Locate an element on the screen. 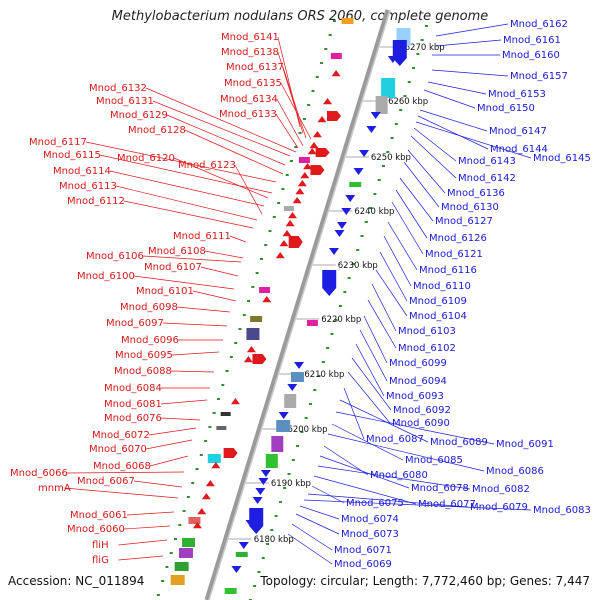 The height and width of the screenshot is (600, 600). gene-label-left: Mnod_6107 is located at coordinates (173, 267).